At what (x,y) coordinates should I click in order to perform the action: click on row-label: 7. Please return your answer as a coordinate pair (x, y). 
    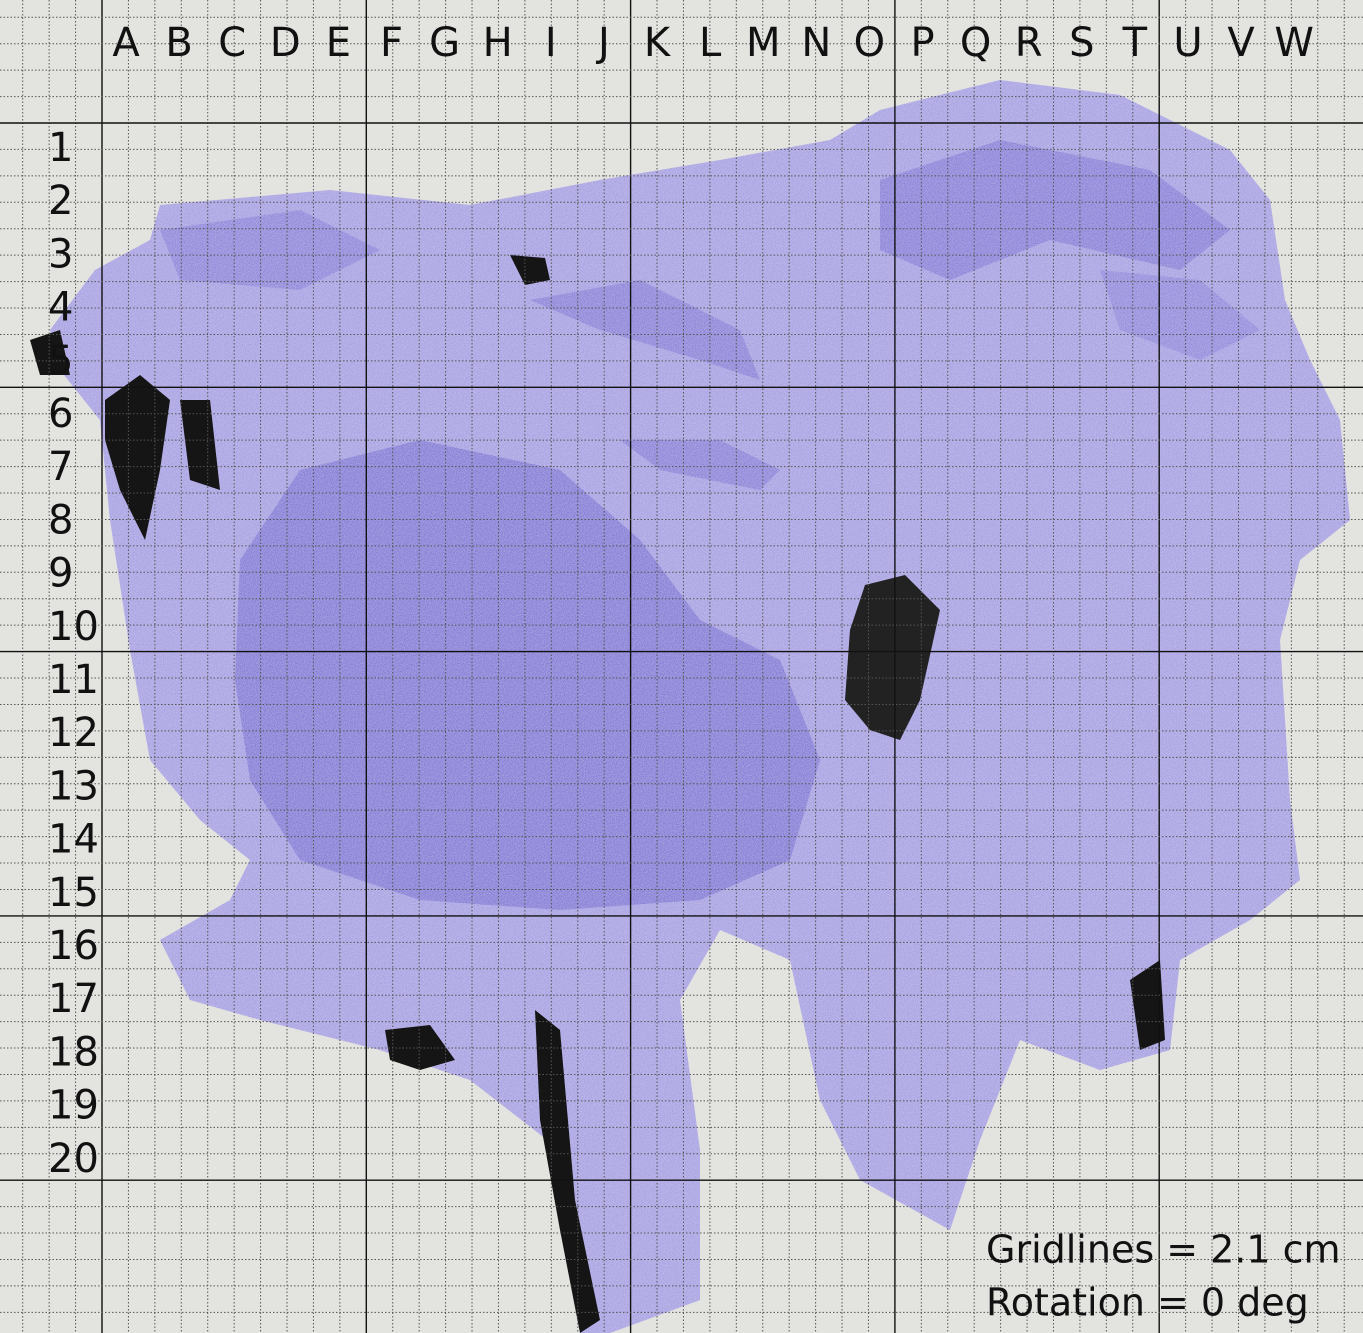
    Looking at the image, I should click on (60, 467).